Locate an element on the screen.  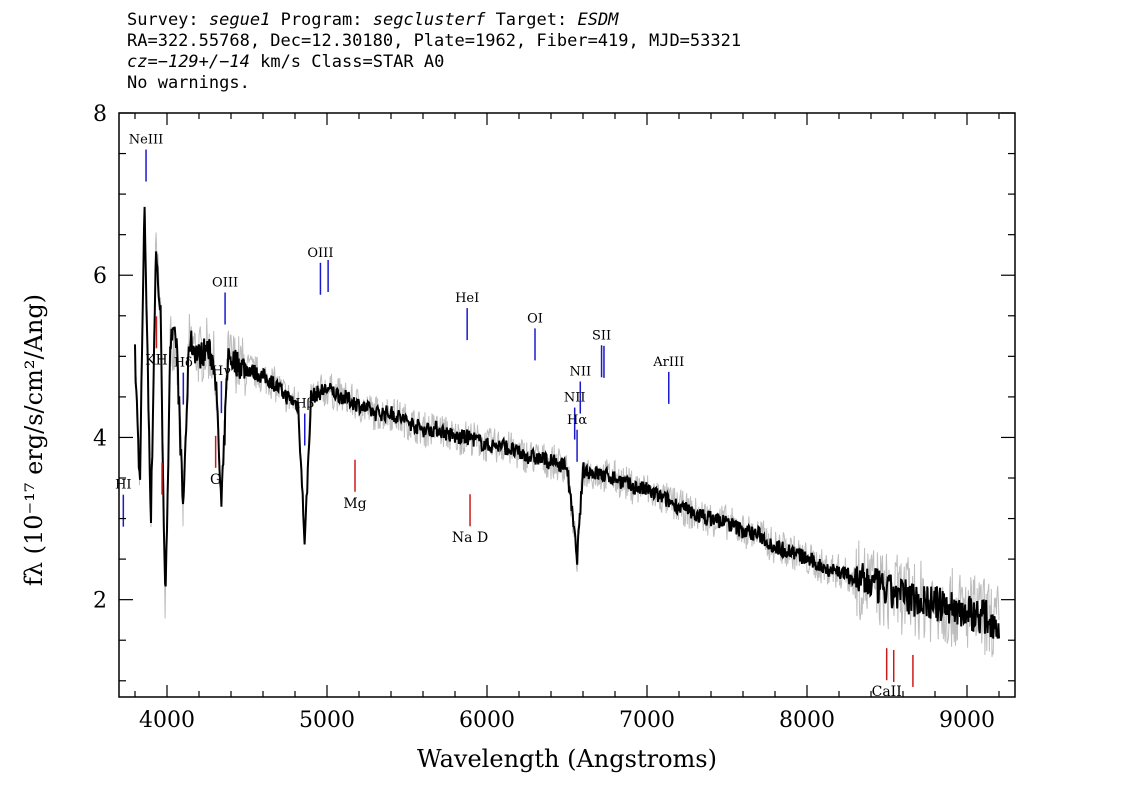
emission-line-label: ArIII is located at coordinates (668, 362).